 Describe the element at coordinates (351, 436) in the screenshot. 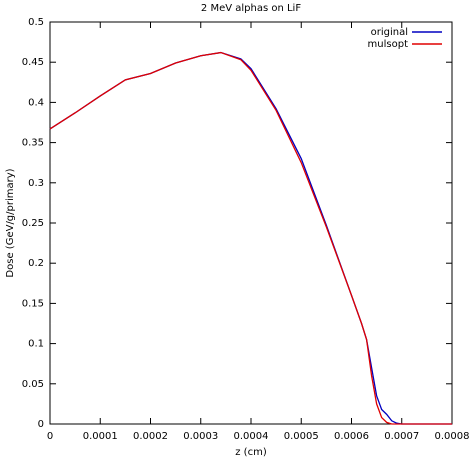

I see `x-tick-label: 0.0006` at that location.